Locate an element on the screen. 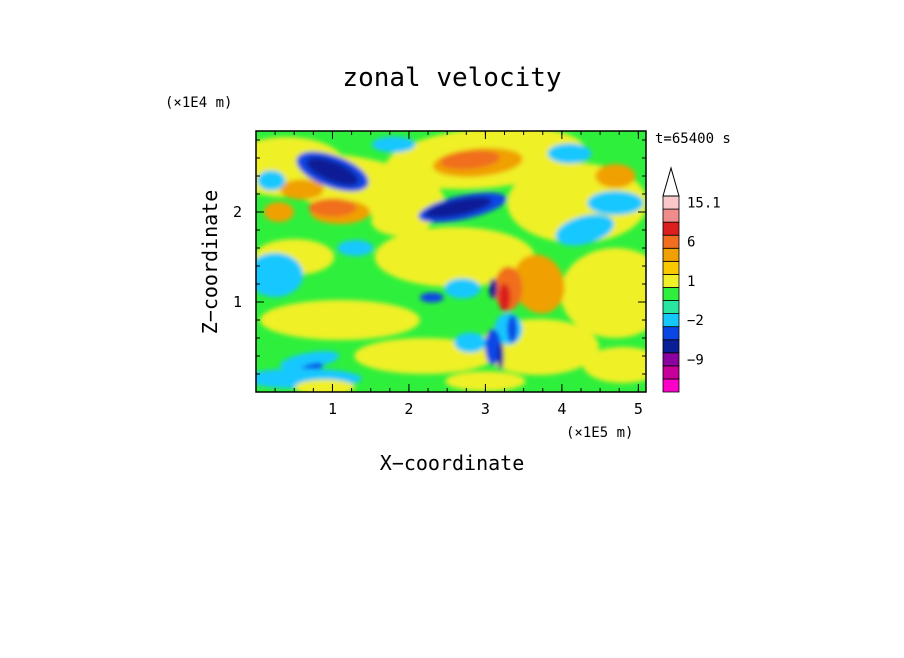  x-axis-label: X−coordinate is located at coordinates (452, 463).